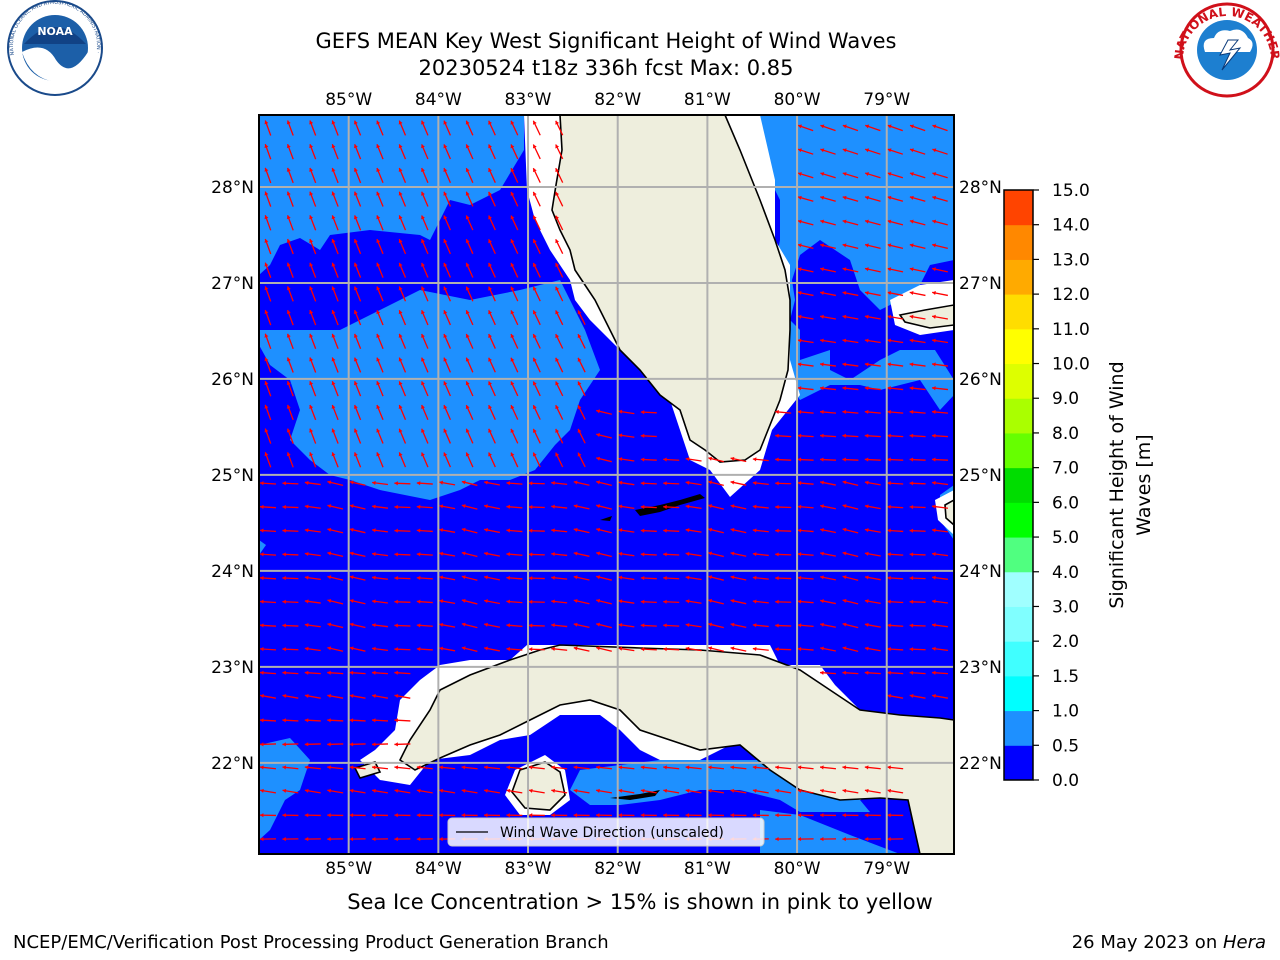 The width and height of the screenshot is (1280, 960). What do you see at coordinates (1065, 677) in the screenshot?
I see `colorbar-tick-label: 1.5` at bounding box center [1065, 677].